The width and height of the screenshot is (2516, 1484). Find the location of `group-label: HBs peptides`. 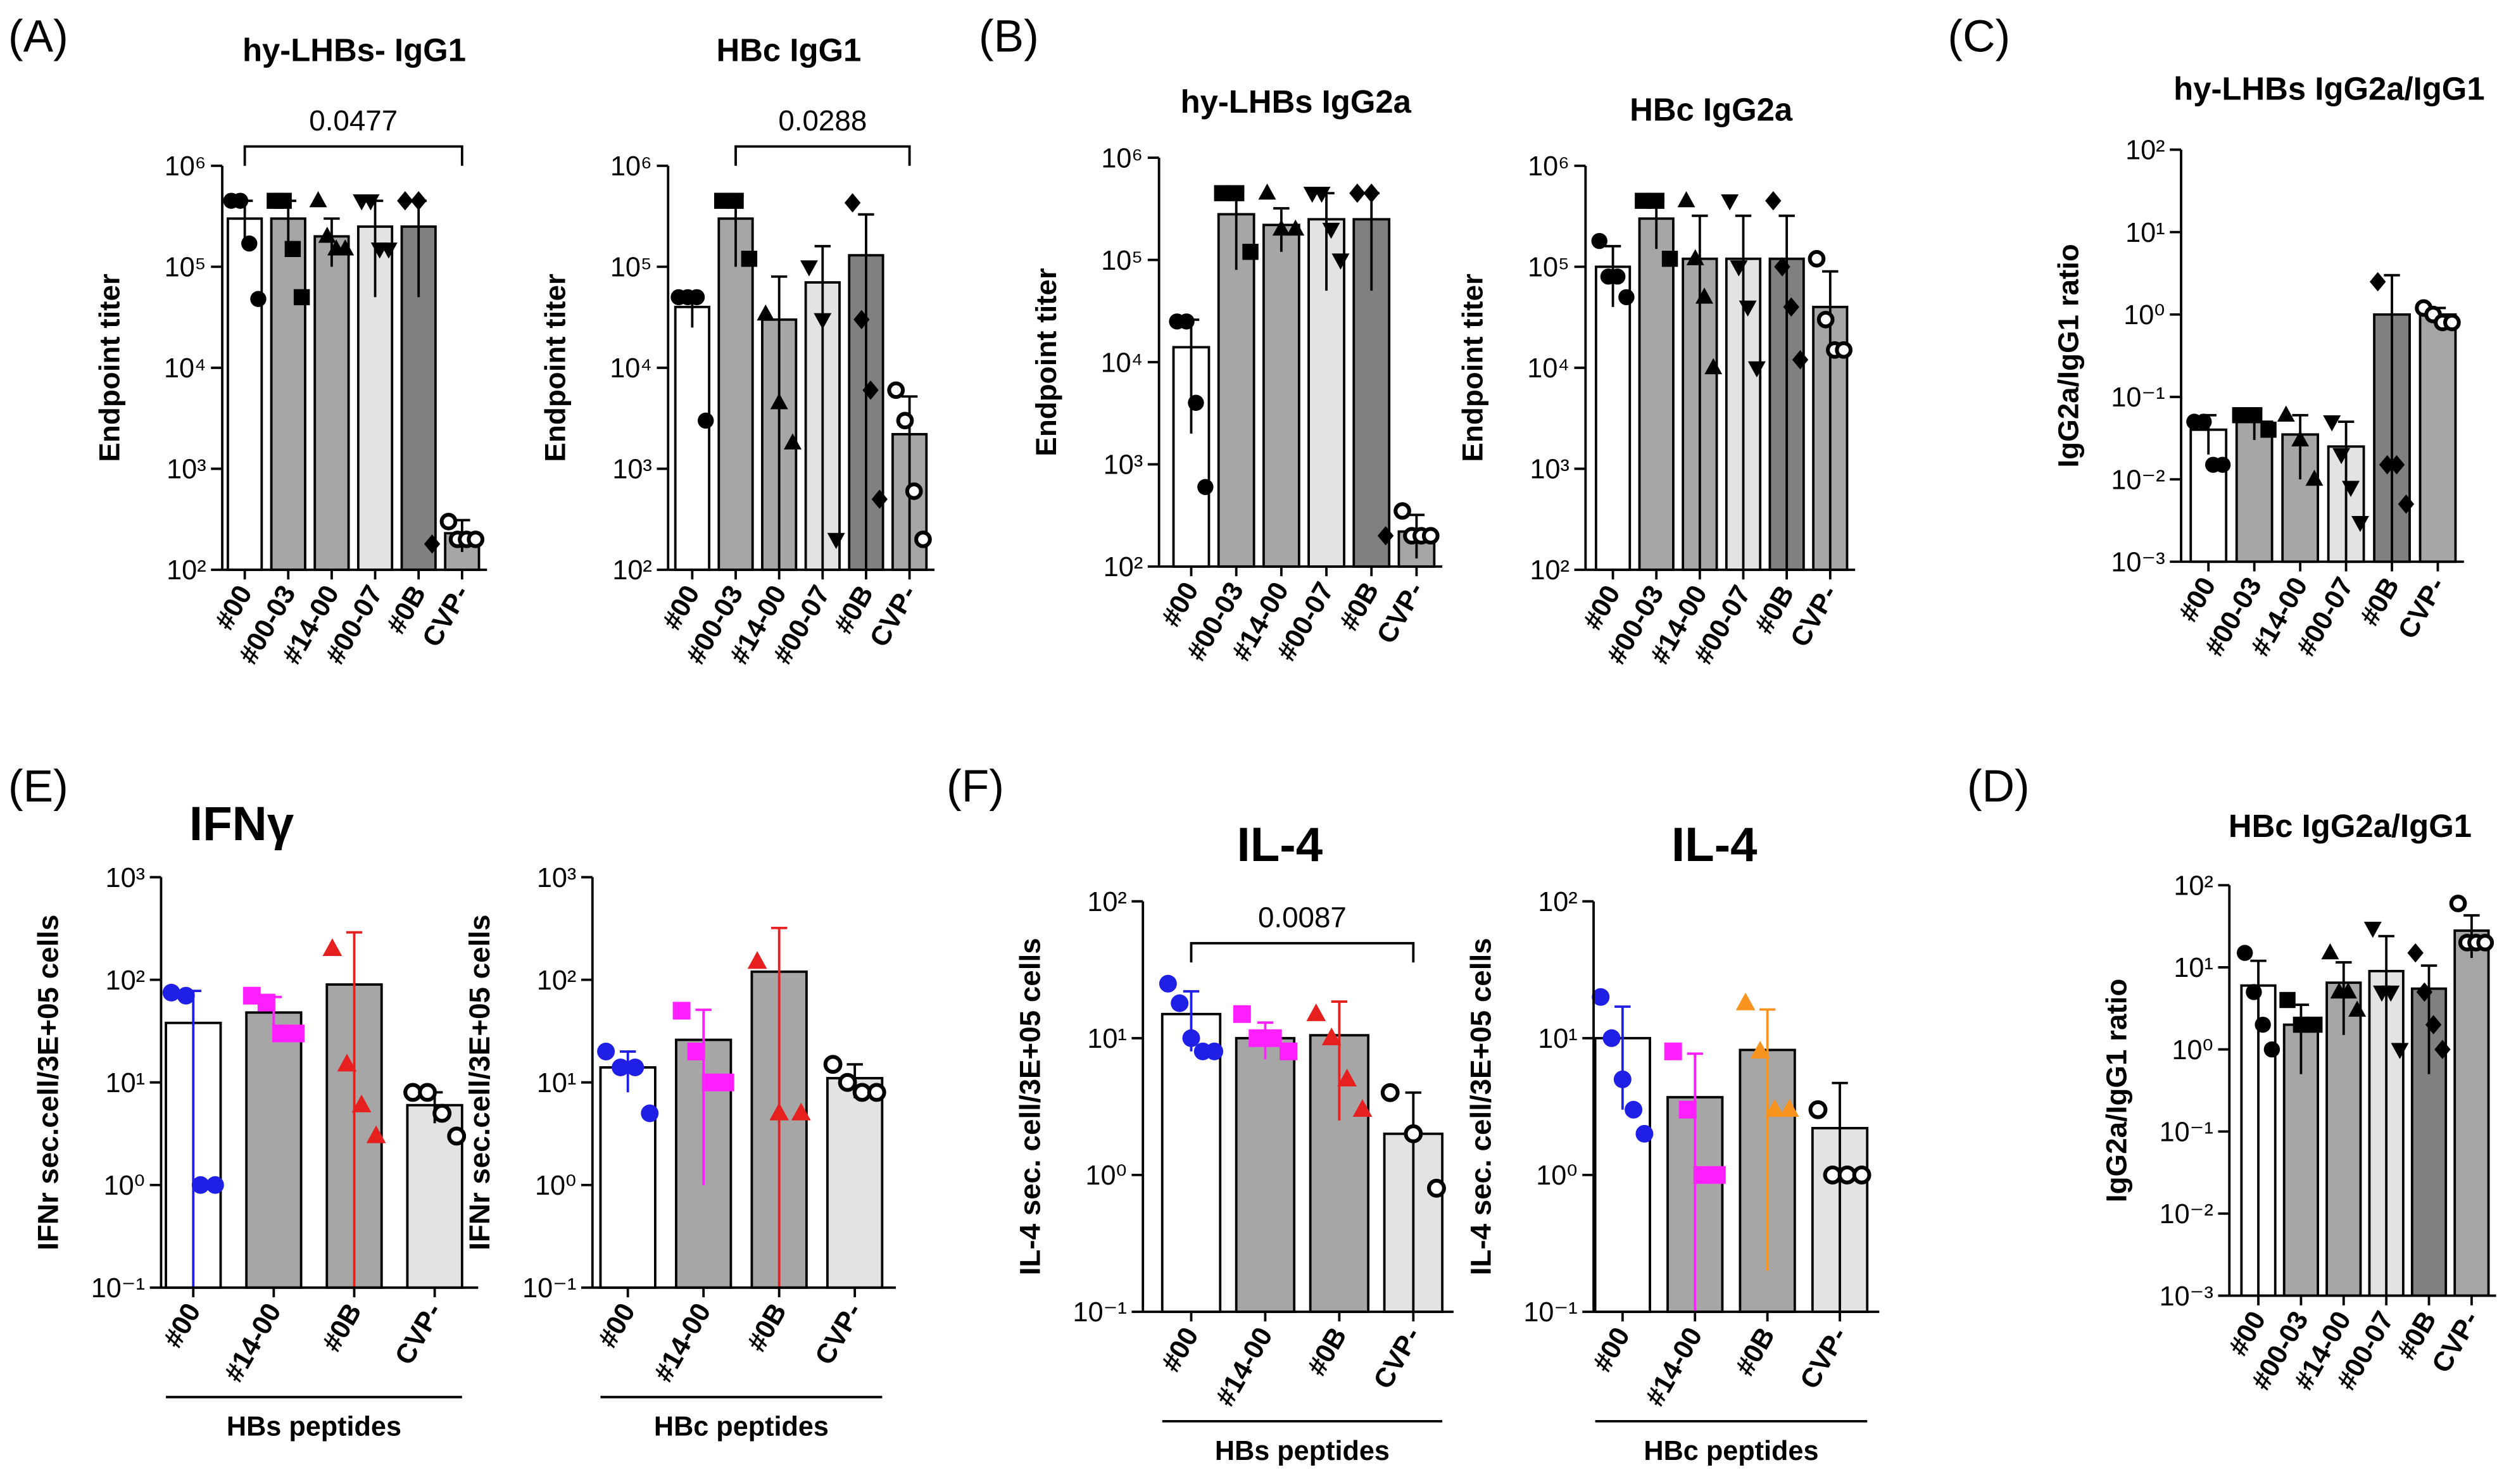

group-label: HBs peptides is located at coordinates (1302, 1451).